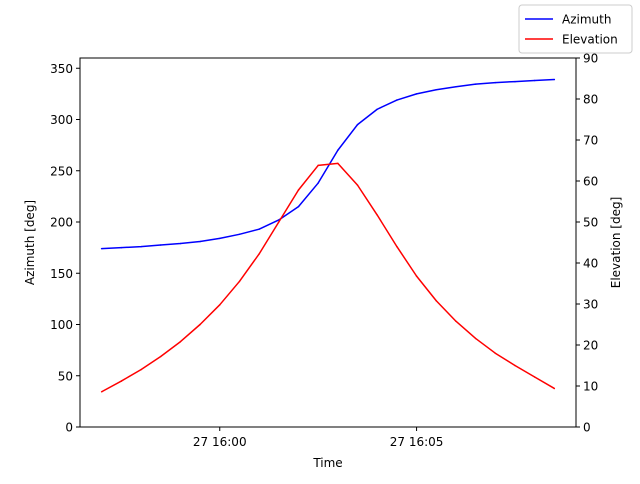  Describe the element at coordinates (590, 387) in the screenshot. I see `right-y-tick-label: 10` at that location.